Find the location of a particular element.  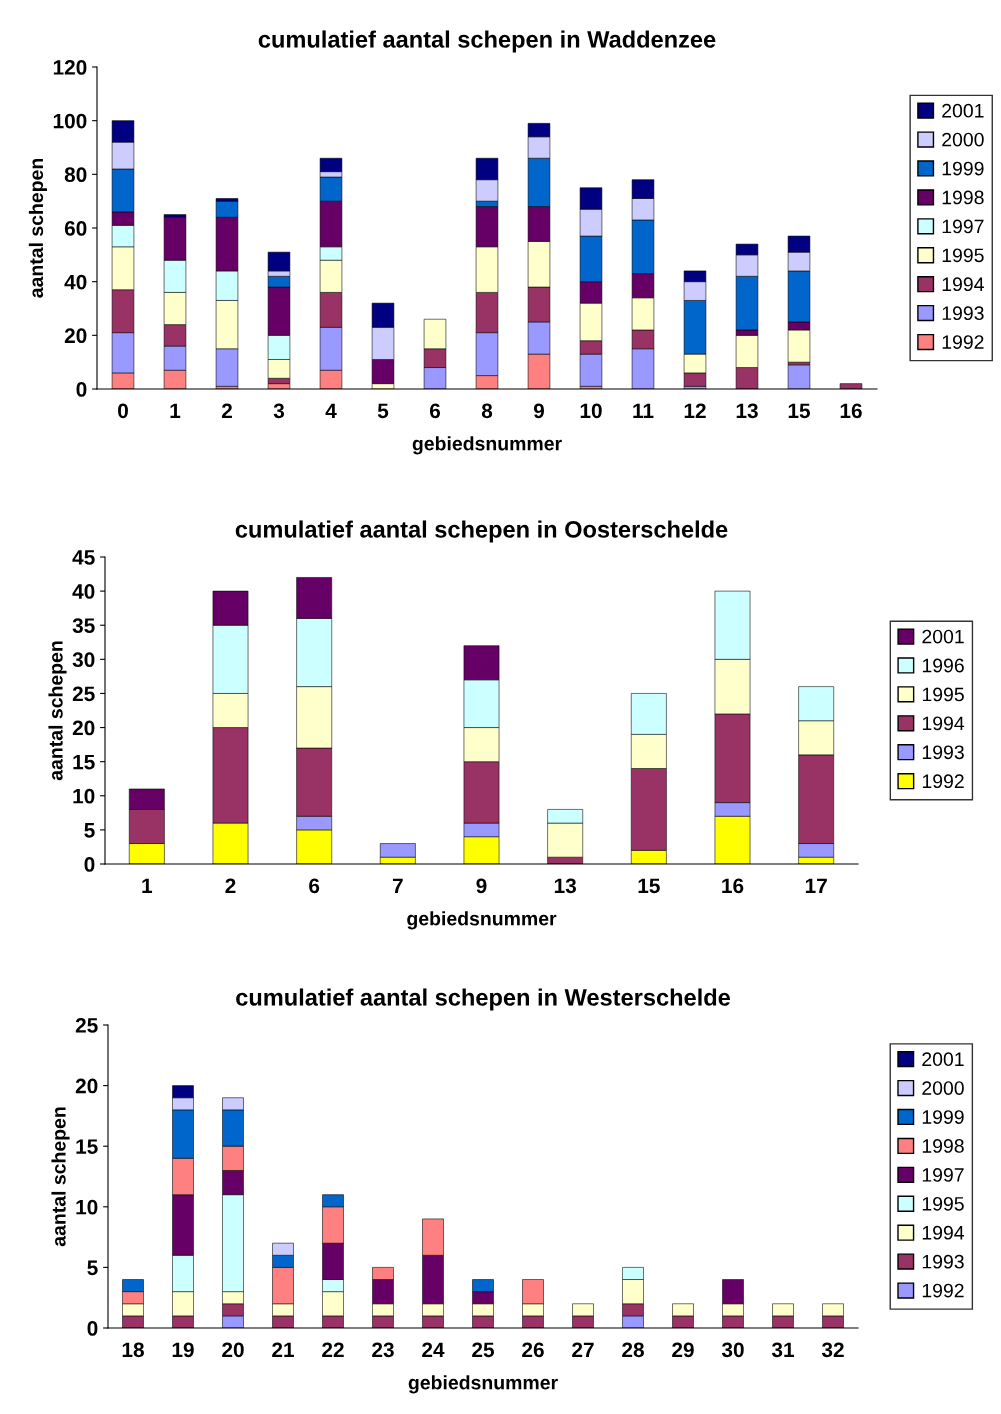

y-tick-label: 60 is located at coordinates (75, 228).